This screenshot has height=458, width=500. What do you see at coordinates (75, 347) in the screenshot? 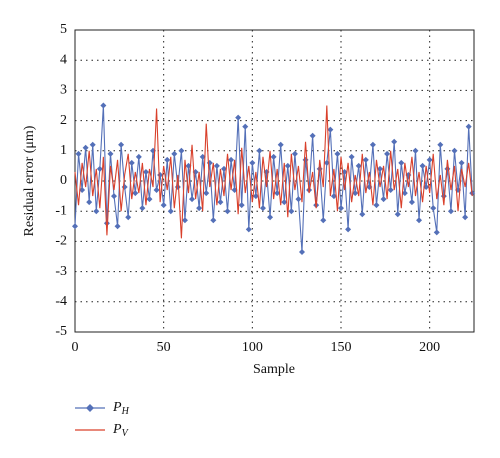
I see `x-tick-label: 0` at bounding box center [75, 347].